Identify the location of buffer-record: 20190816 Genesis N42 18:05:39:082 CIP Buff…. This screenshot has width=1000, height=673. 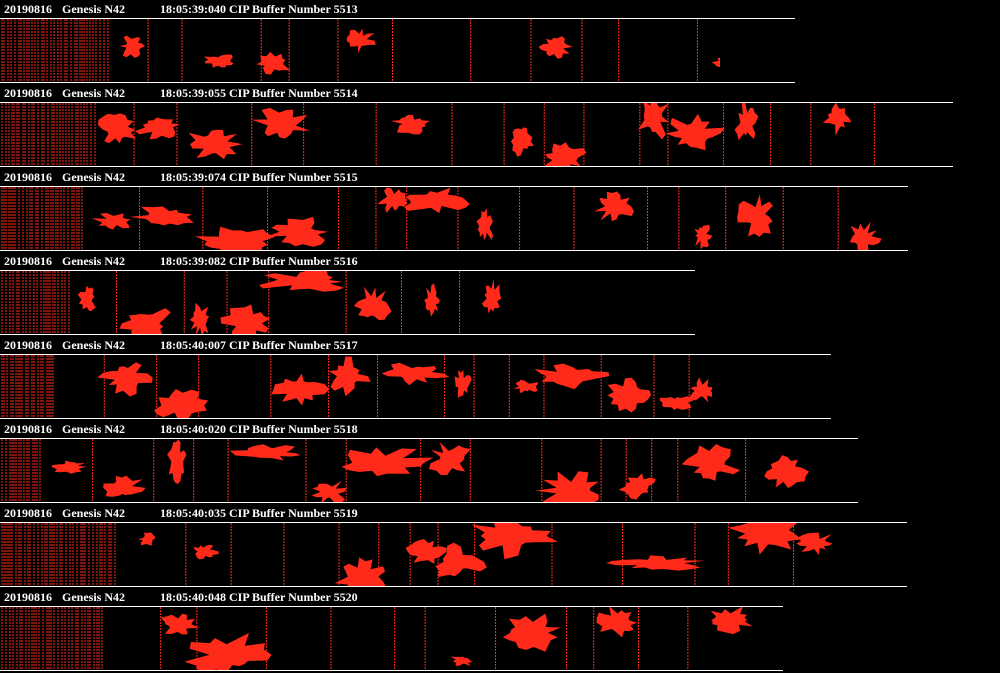
(500, 294).